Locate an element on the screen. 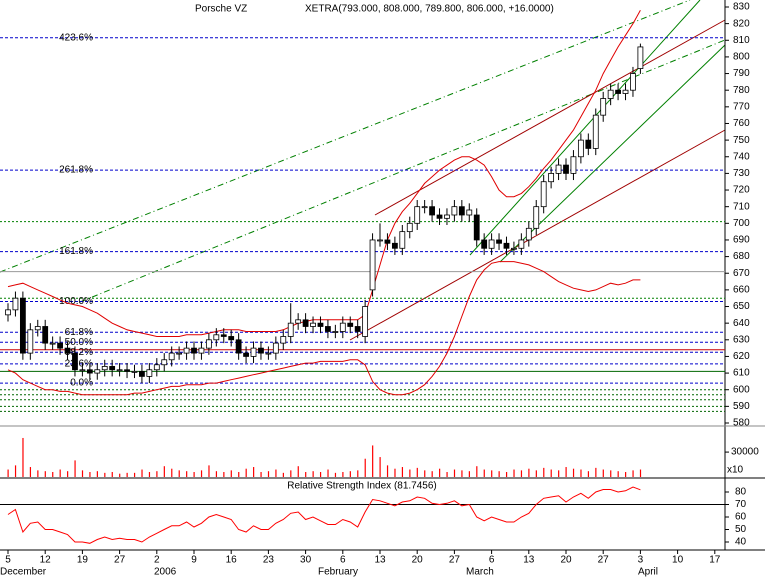  x-tick-label: 13 is located at coordinates (529, 560).